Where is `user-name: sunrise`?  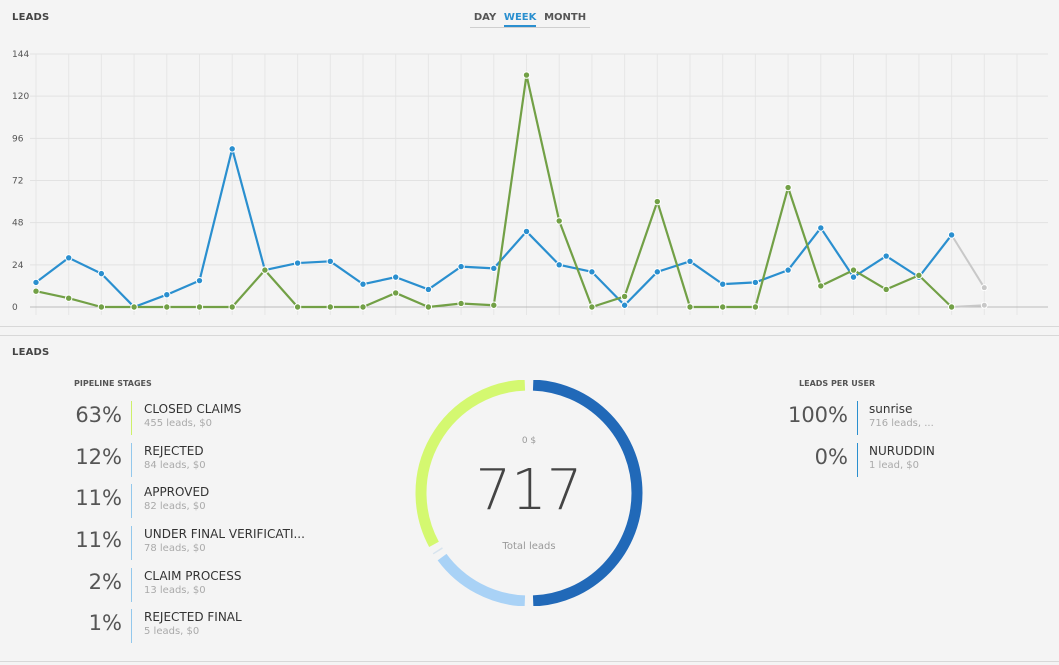
user-name: sunrise is located at coordinates (891, 409).